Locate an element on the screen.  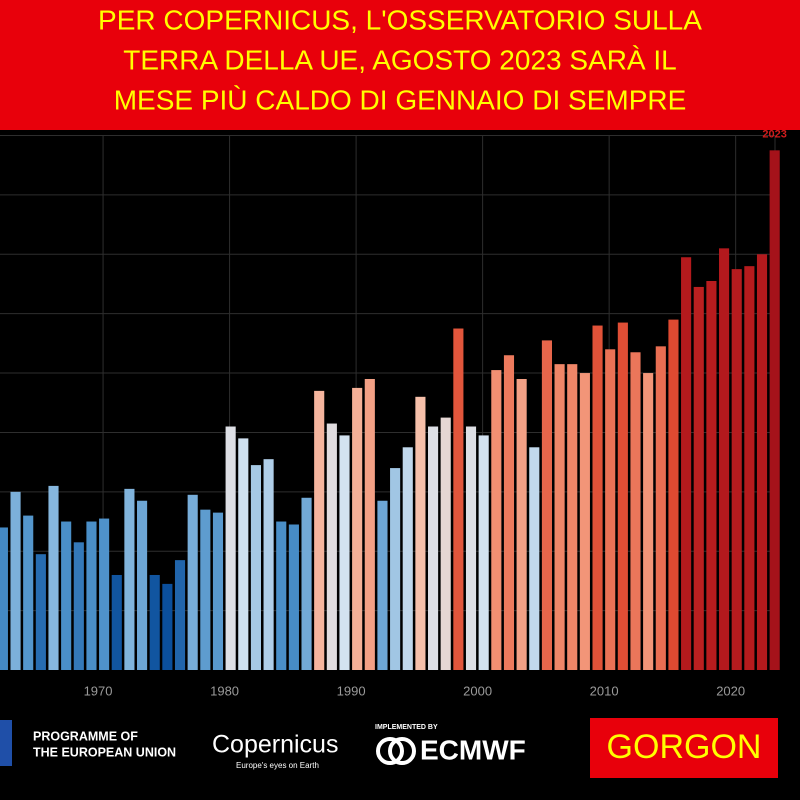
copernicus-logo: Copernicus is located at coordinates (275, 745).